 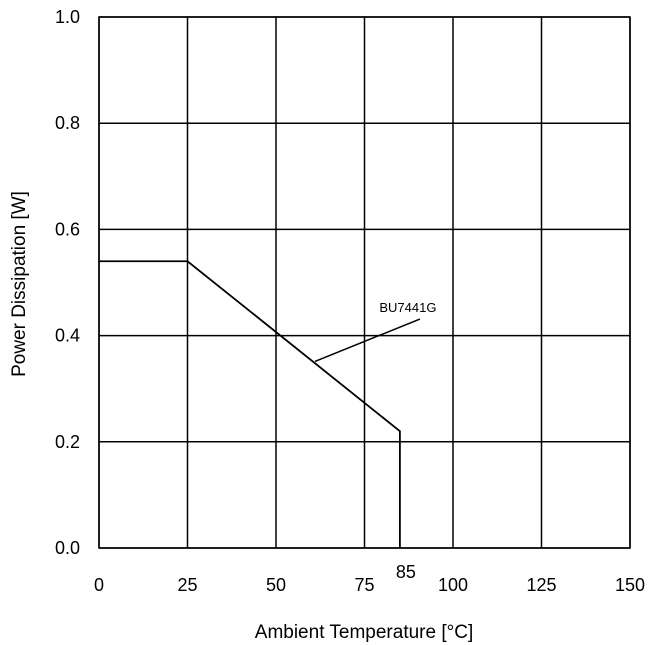 What do you see at coordinates (375, 441) in the screenshot?
I see `annotation-layer: BU7441G 85` at bounding box center [375, 441].